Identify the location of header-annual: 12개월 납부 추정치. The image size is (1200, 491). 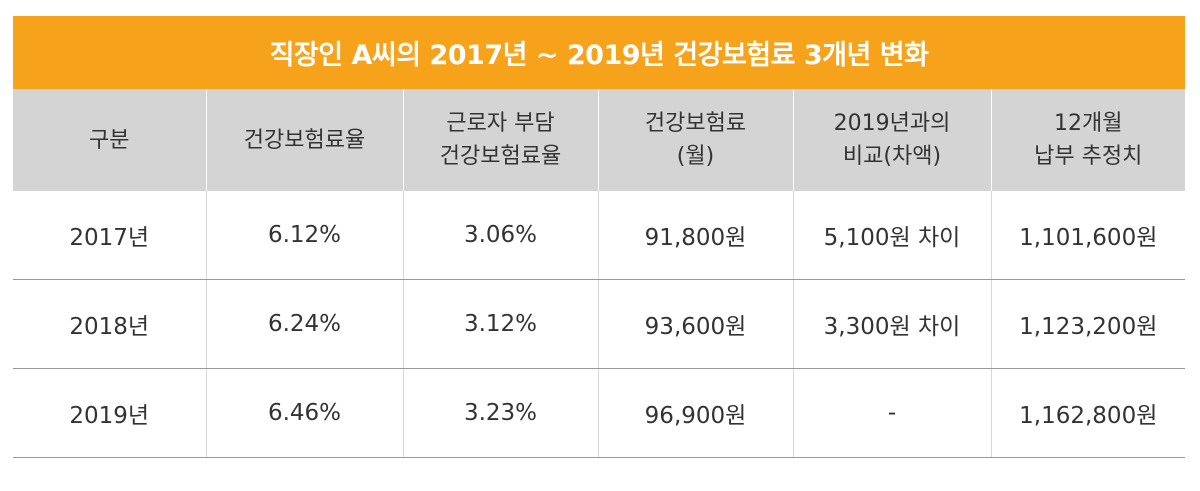
(1087, 140).